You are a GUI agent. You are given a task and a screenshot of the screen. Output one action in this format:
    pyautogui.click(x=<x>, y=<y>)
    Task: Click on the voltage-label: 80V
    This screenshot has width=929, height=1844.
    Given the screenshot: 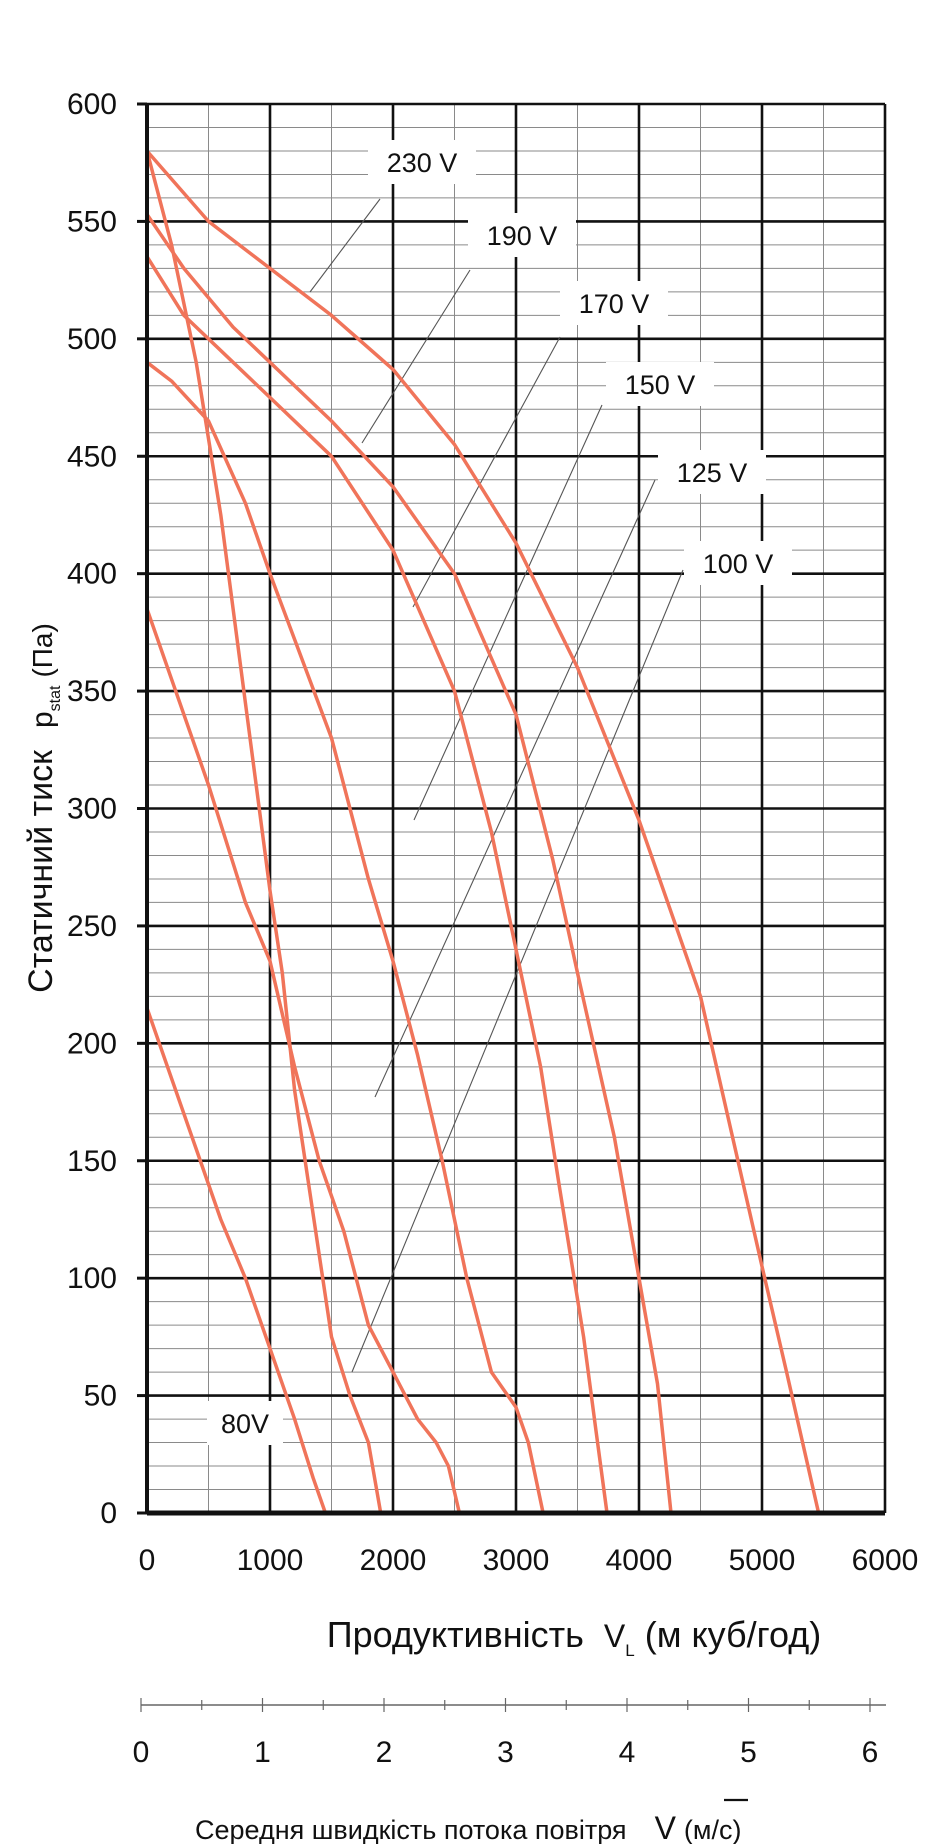 What is the action you would take?
    pyautogui.click(x=245, y=1424)
    